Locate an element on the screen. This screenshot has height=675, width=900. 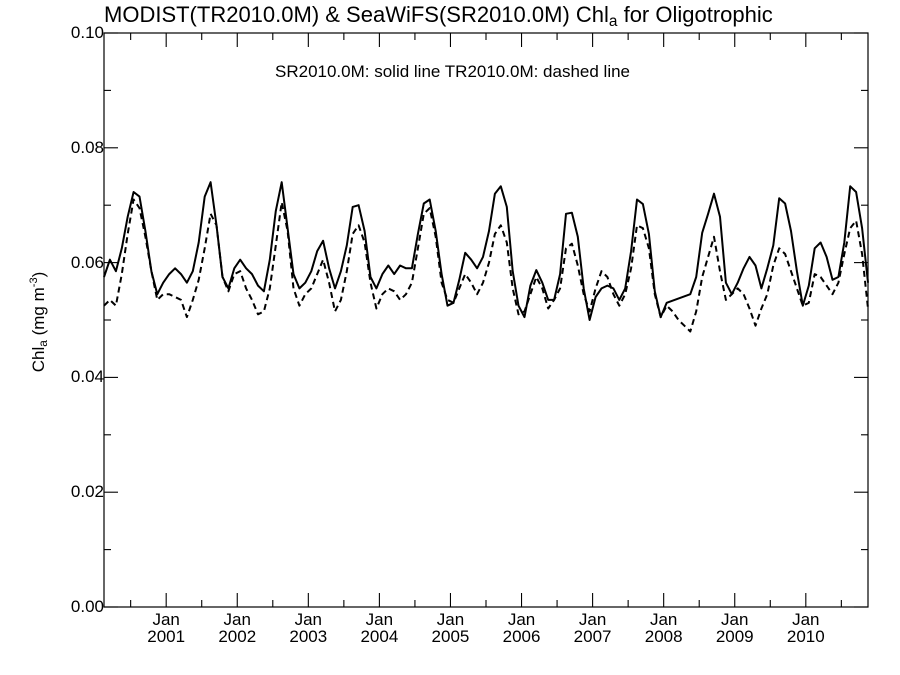
x-tick-label: Jan 2006 is located at coordinates (522, 628).